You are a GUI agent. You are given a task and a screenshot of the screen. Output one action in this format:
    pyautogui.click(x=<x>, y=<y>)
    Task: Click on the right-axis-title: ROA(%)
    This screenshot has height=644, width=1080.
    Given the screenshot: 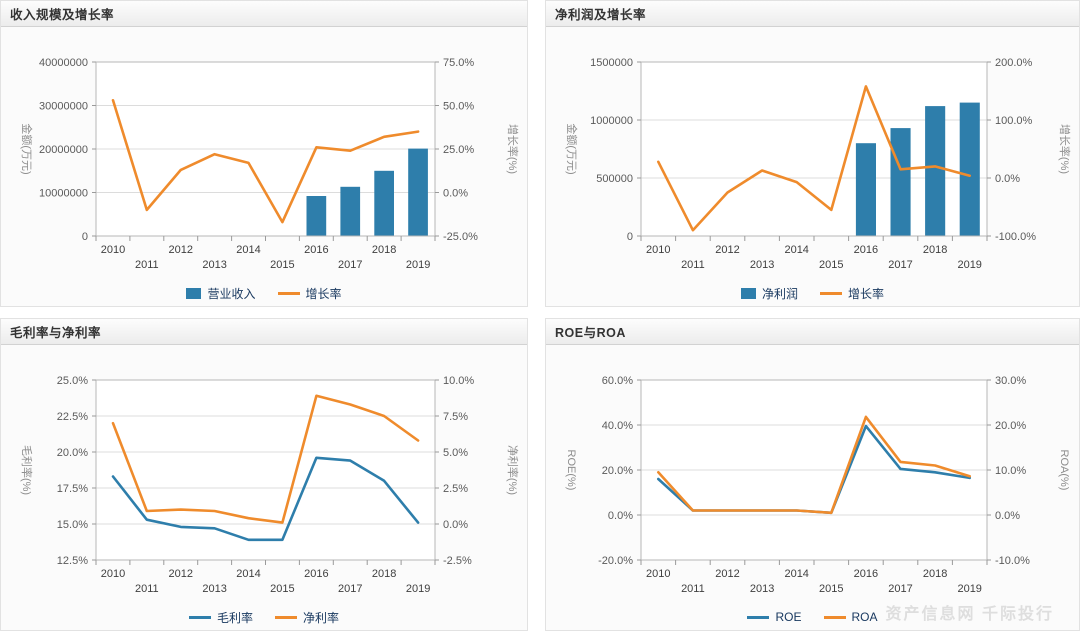 What is the action you would take?
    pyautogui.click(x=1064, y=470)
    